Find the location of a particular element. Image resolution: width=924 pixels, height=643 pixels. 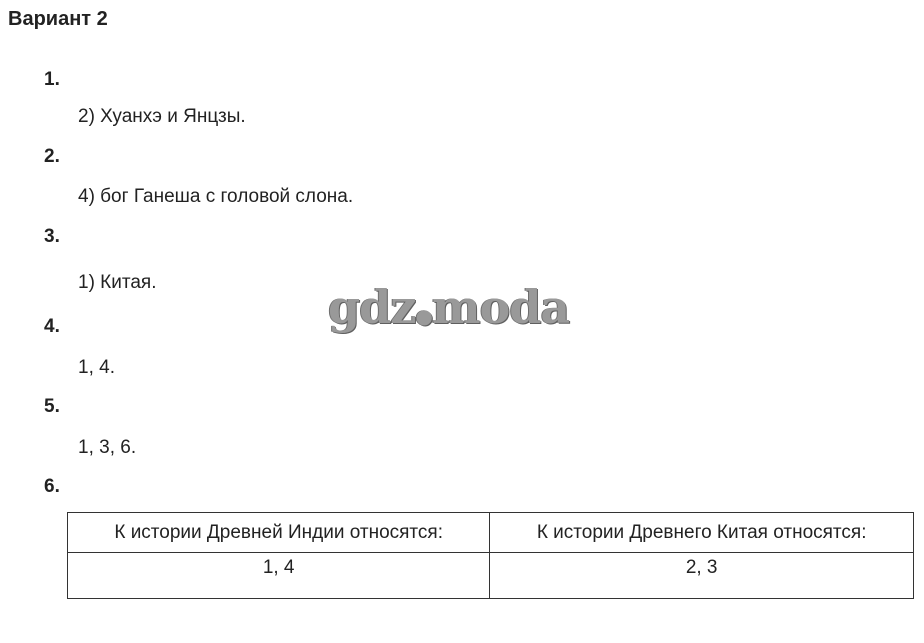

table-header-cell: К истории Древнего Китая относятся: is located at coordinates (701, 532).